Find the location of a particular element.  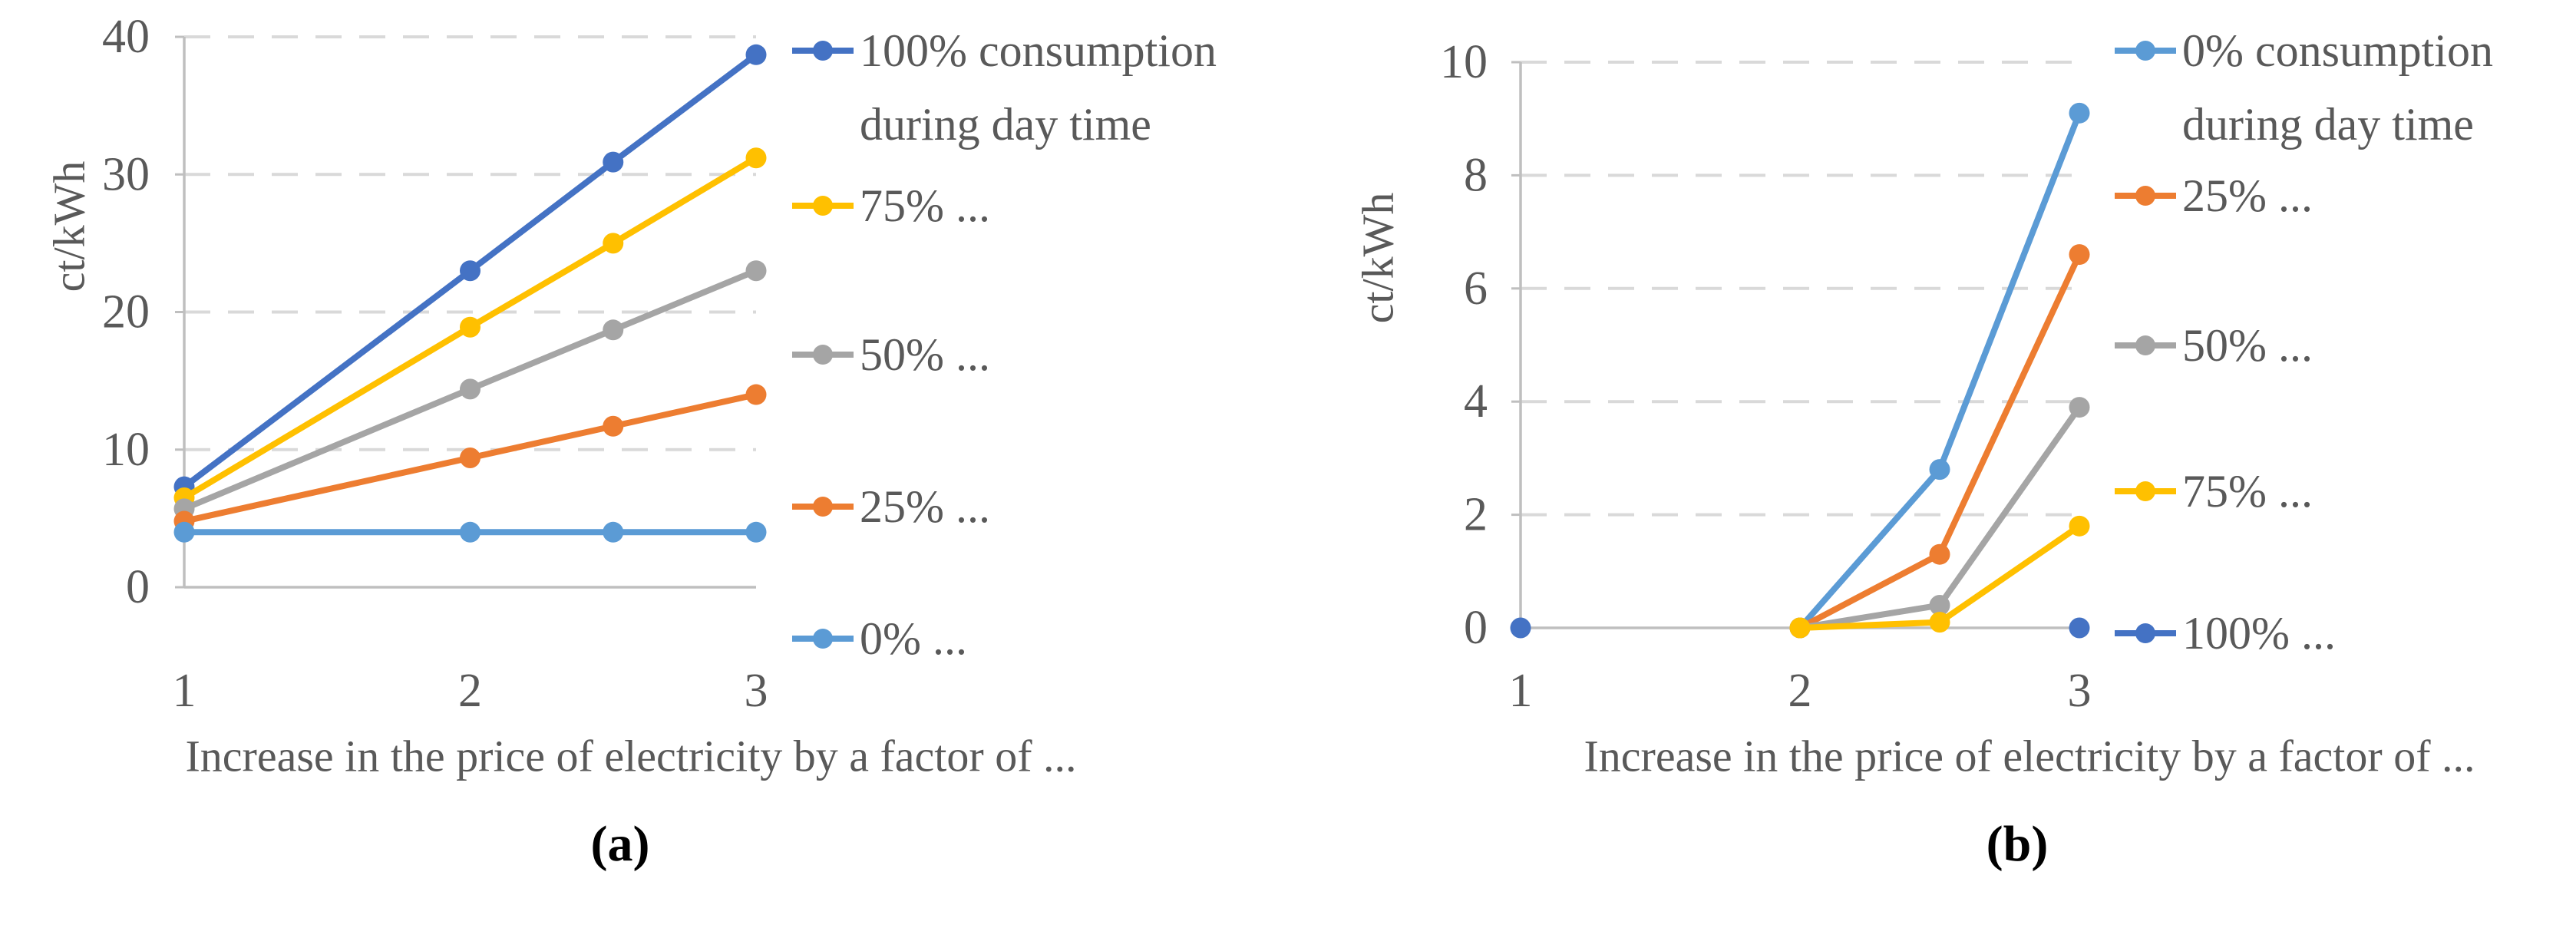

y-axis-title-b: ct/kWh is located at coordinates (1377, 258).